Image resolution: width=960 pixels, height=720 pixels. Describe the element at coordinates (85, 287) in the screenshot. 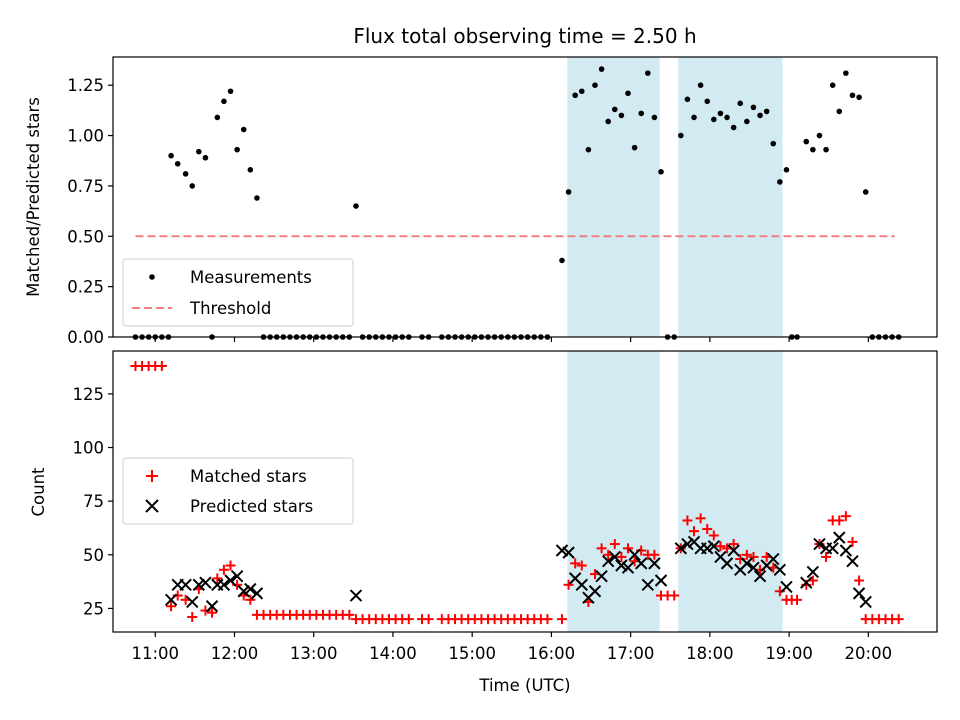

I see `top-y-tick-label: 0.25` at that location.